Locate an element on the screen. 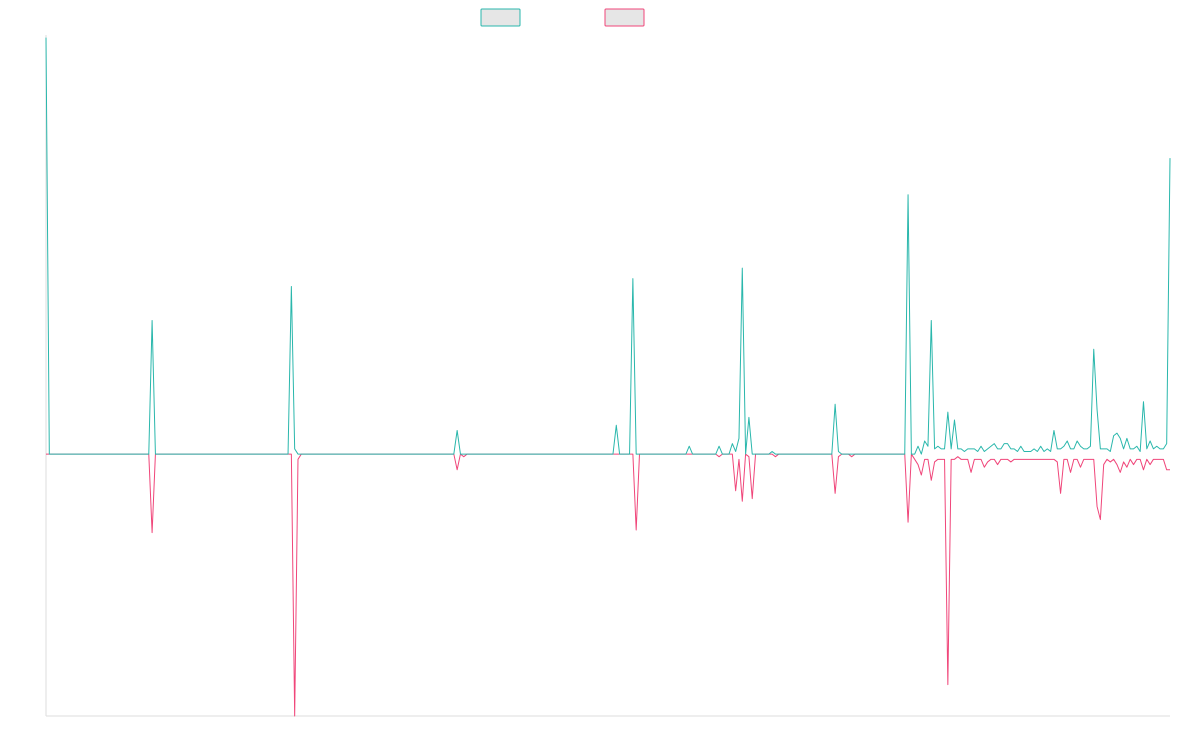  legend is located at coordinates (562, 17).